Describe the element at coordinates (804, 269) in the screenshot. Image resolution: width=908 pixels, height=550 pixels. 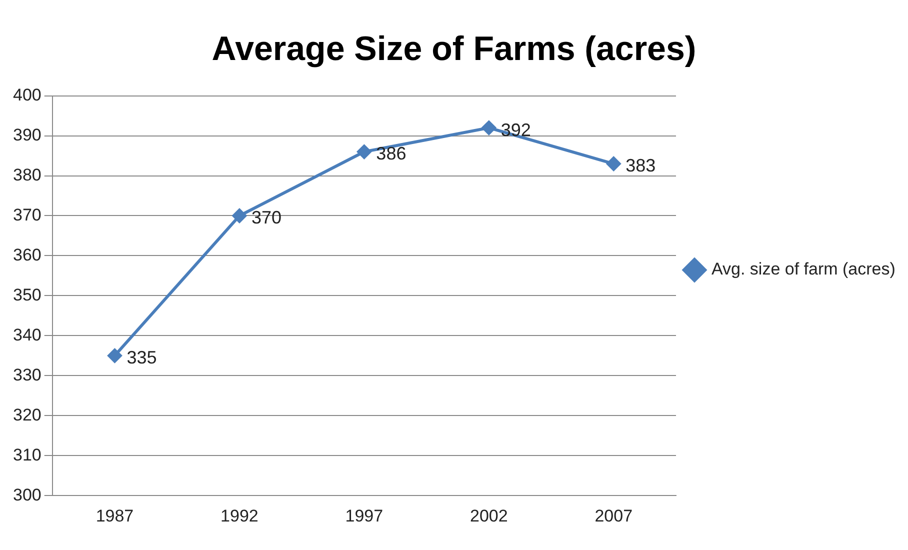
I see `legend-label: Avg. size of farm (acres)` at that location.